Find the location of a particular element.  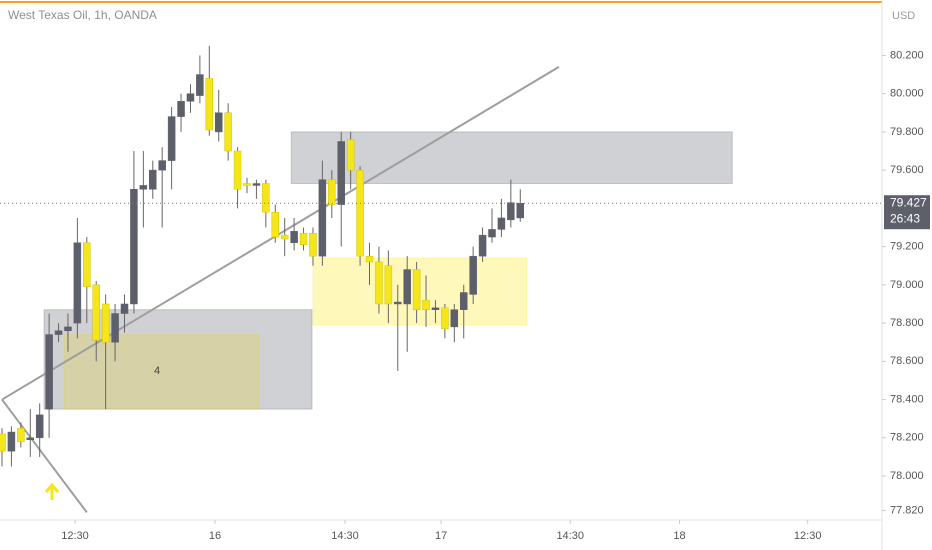

last-price-box is located at coordinates (907, 212).